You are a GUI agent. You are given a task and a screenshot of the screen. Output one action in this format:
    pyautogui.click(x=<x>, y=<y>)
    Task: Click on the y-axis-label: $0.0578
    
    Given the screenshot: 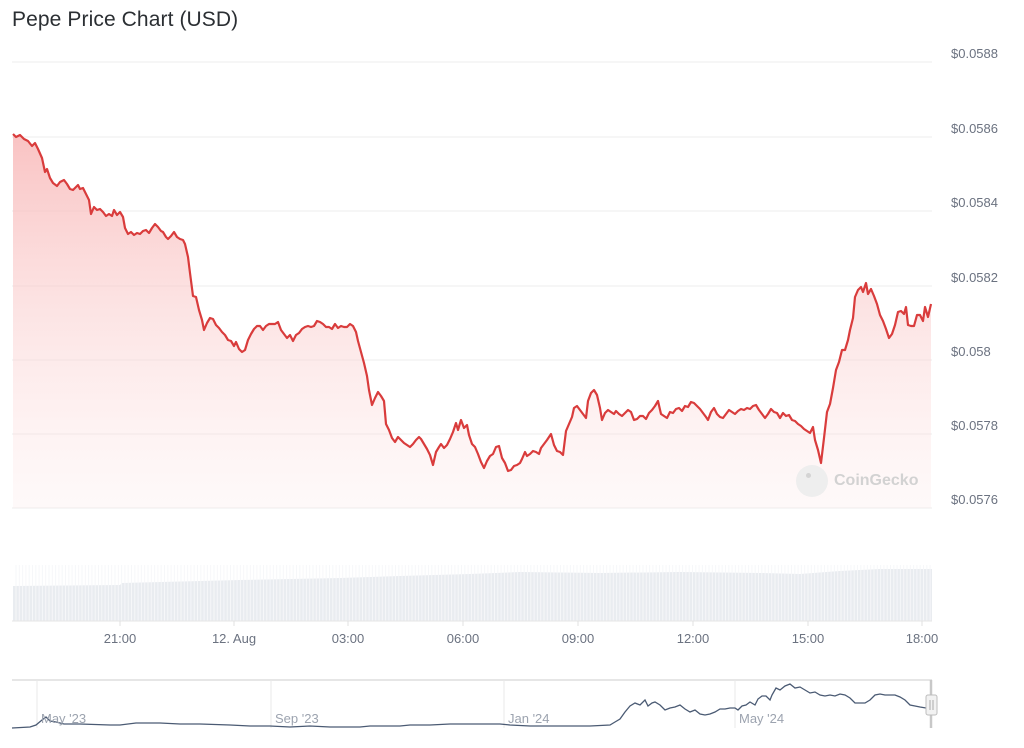 What is the action you would take?
    pyautogui.click(x=974, y=425)
    